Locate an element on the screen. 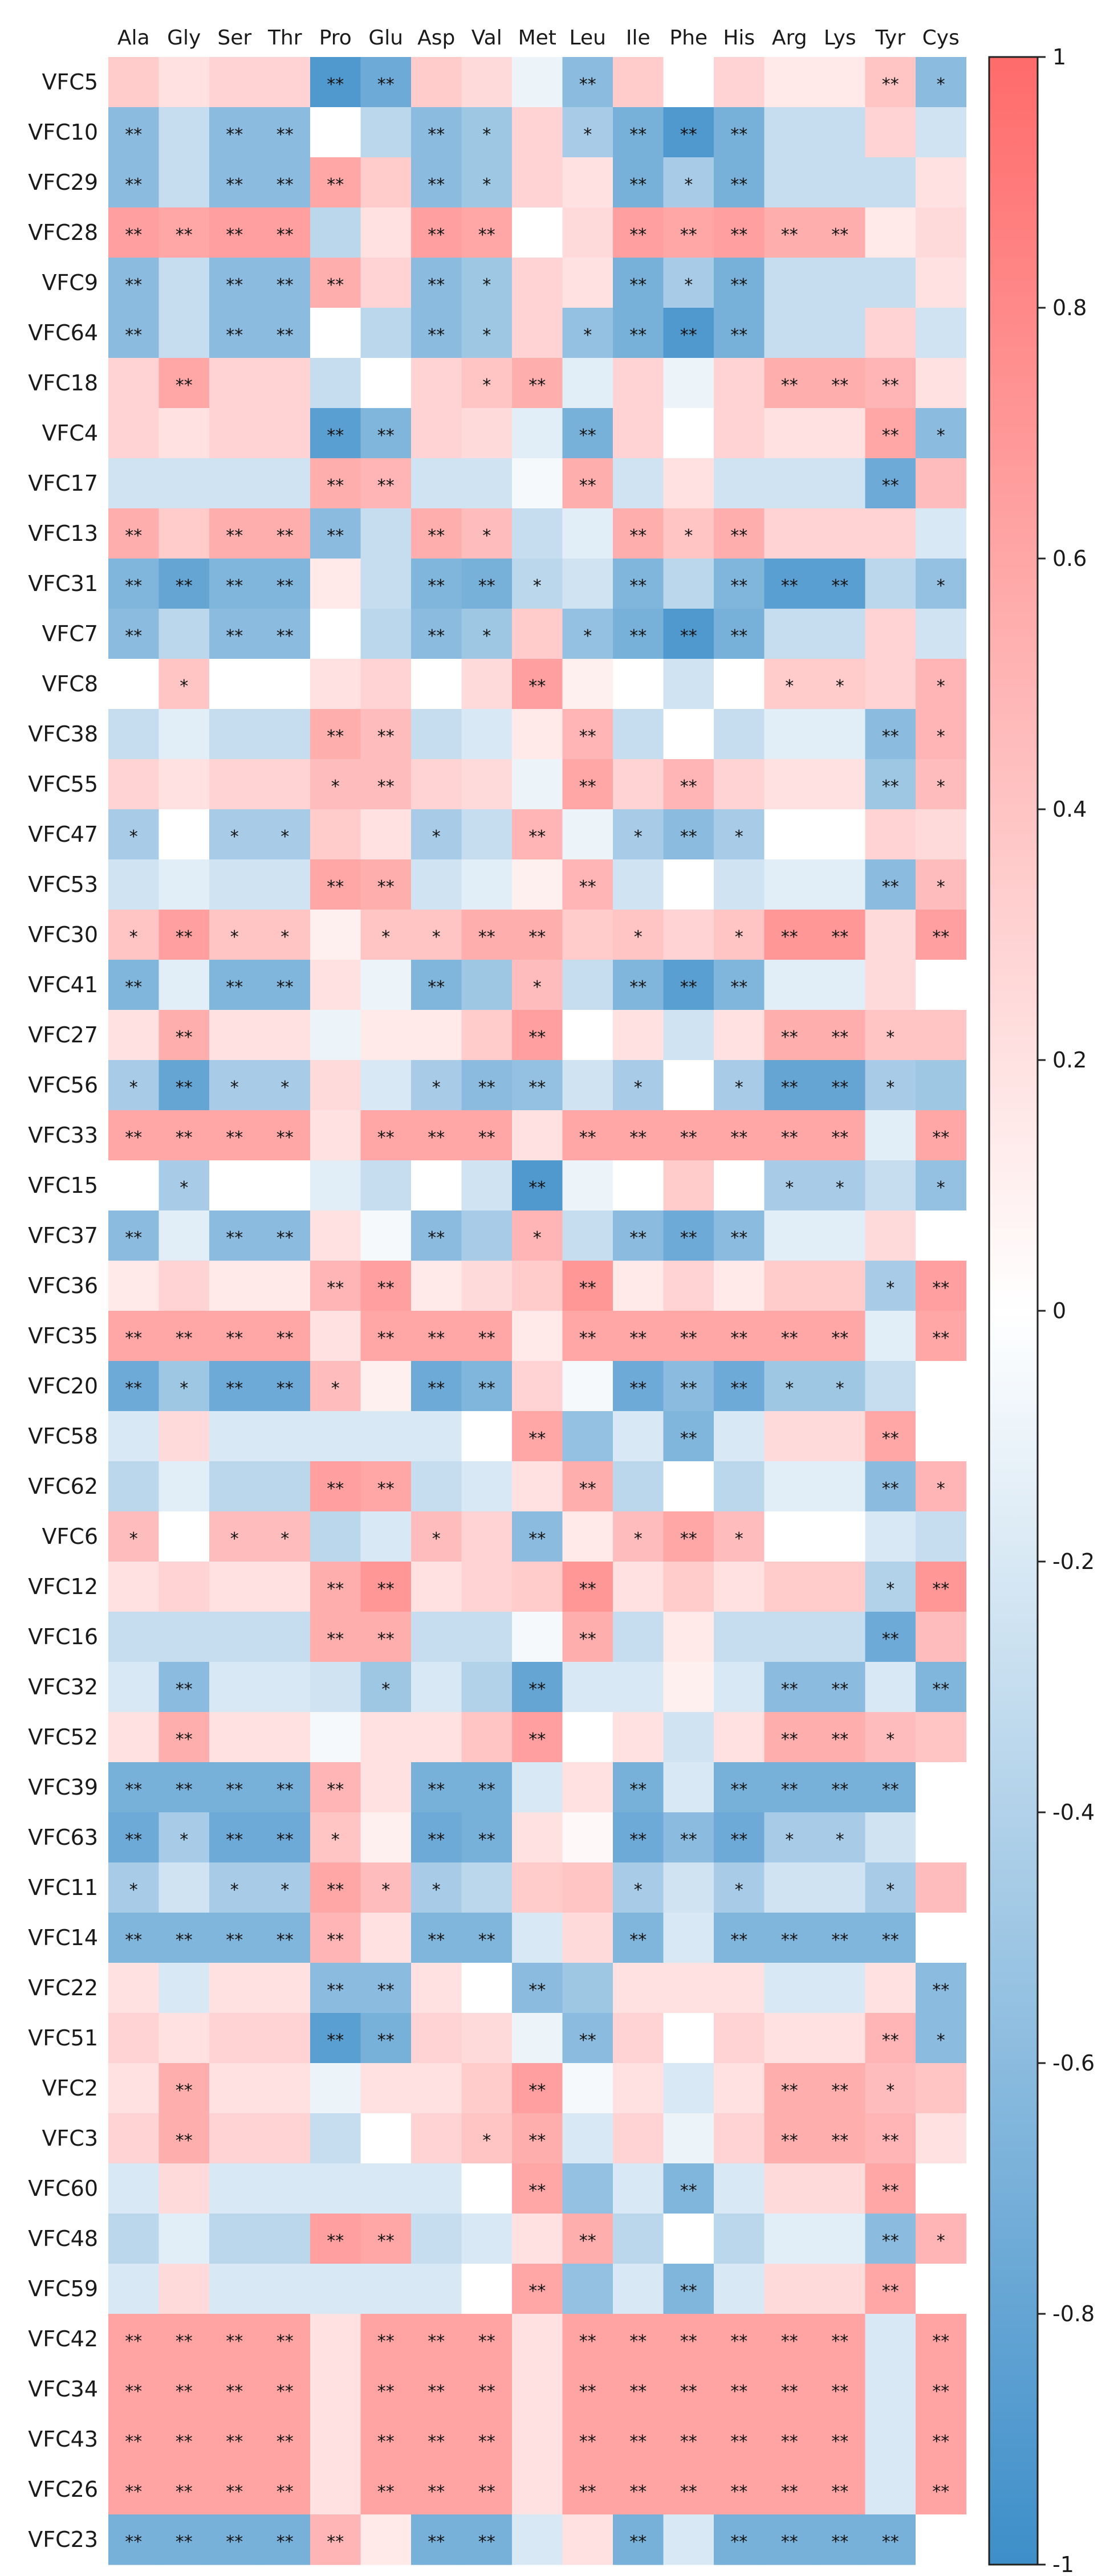 The height and width of the screenshot is (2576, 1114). row-label-vfc63: VFC63 is located at coordinates (63, 1837).